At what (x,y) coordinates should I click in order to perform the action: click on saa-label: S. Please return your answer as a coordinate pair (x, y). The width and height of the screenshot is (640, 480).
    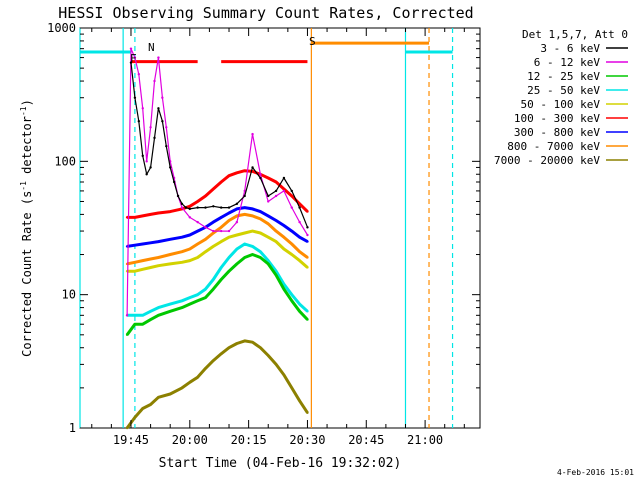
    Looking at the image, I should click on (312, 41).